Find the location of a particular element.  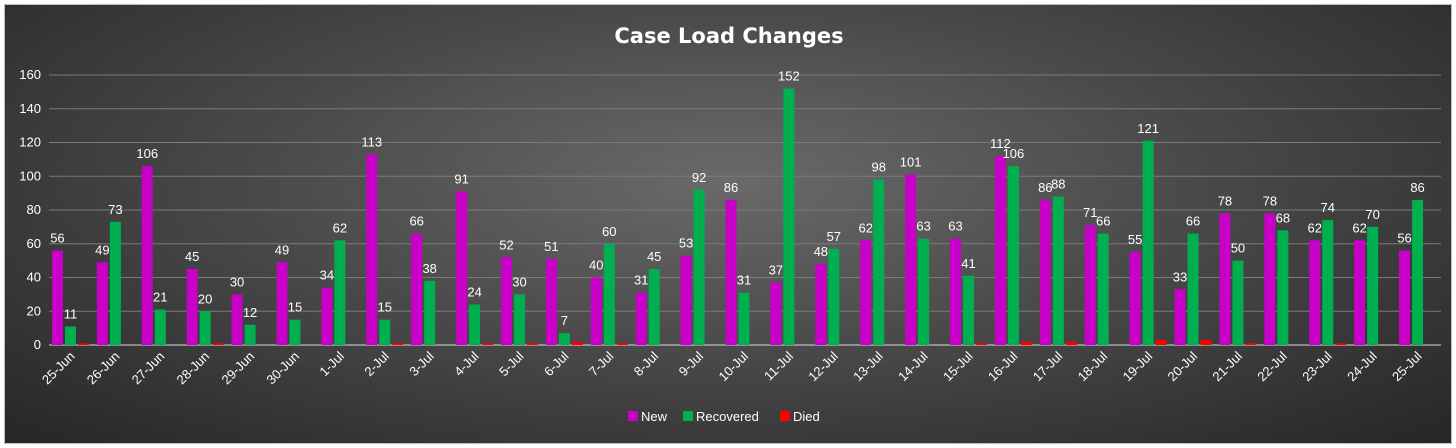

data-label-recovered: 98 is located at coordinates (878, 167).